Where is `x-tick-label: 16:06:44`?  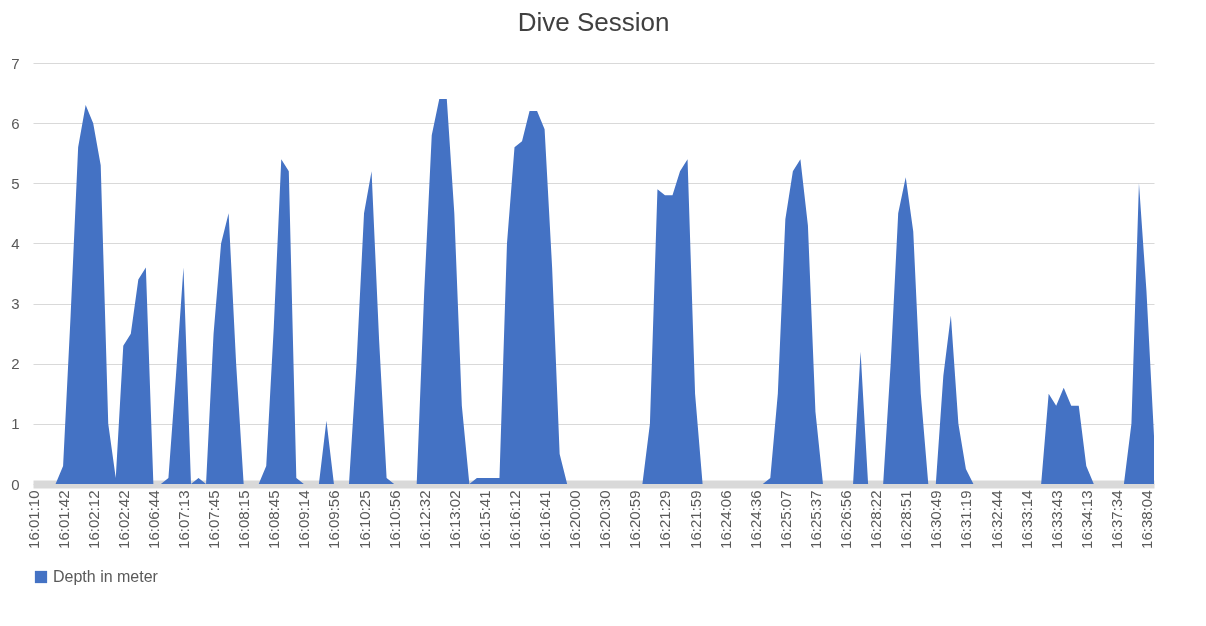
x-tick-label: 16:06:44 is located at coordinates (153, 519).